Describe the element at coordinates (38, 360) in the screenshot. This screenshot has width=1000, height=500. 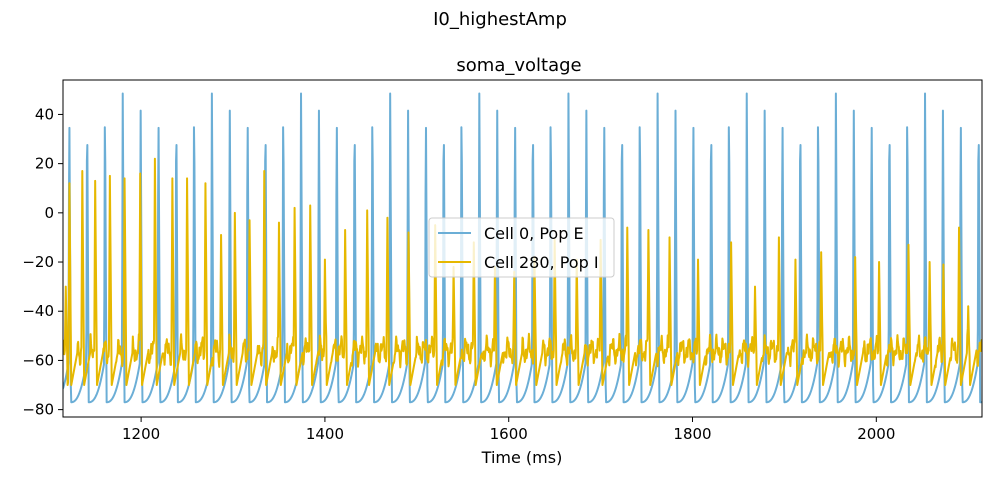
I see `y-tick-label: −60` at that location.